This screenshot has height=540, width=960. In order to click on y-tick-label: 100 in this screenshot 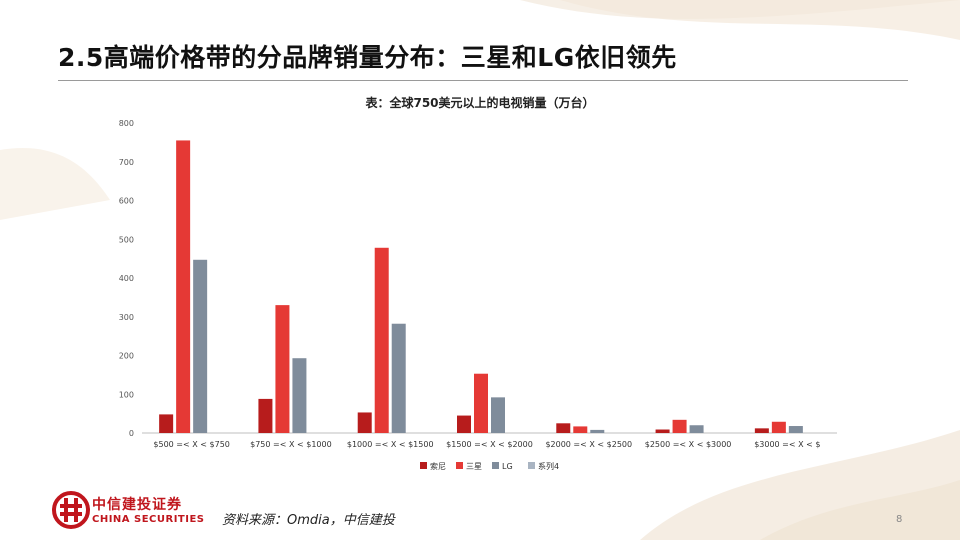, I will do `click(126, 394)`.